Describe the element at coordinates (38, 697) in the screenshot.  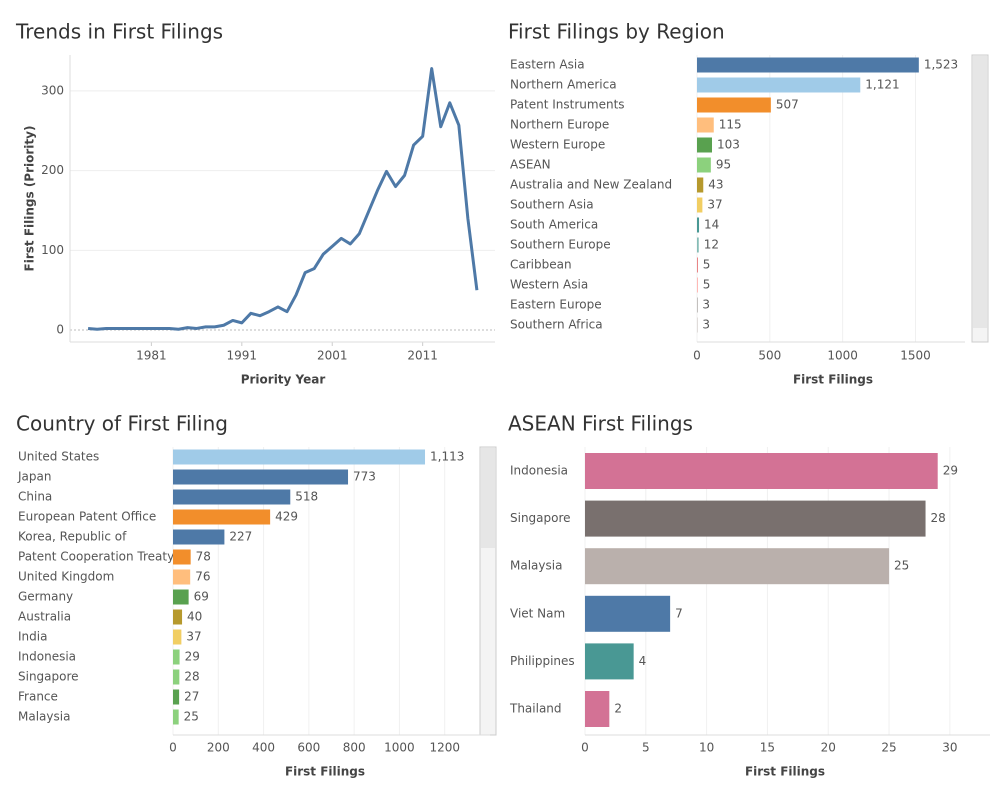
I see `category-label: France` at that location.